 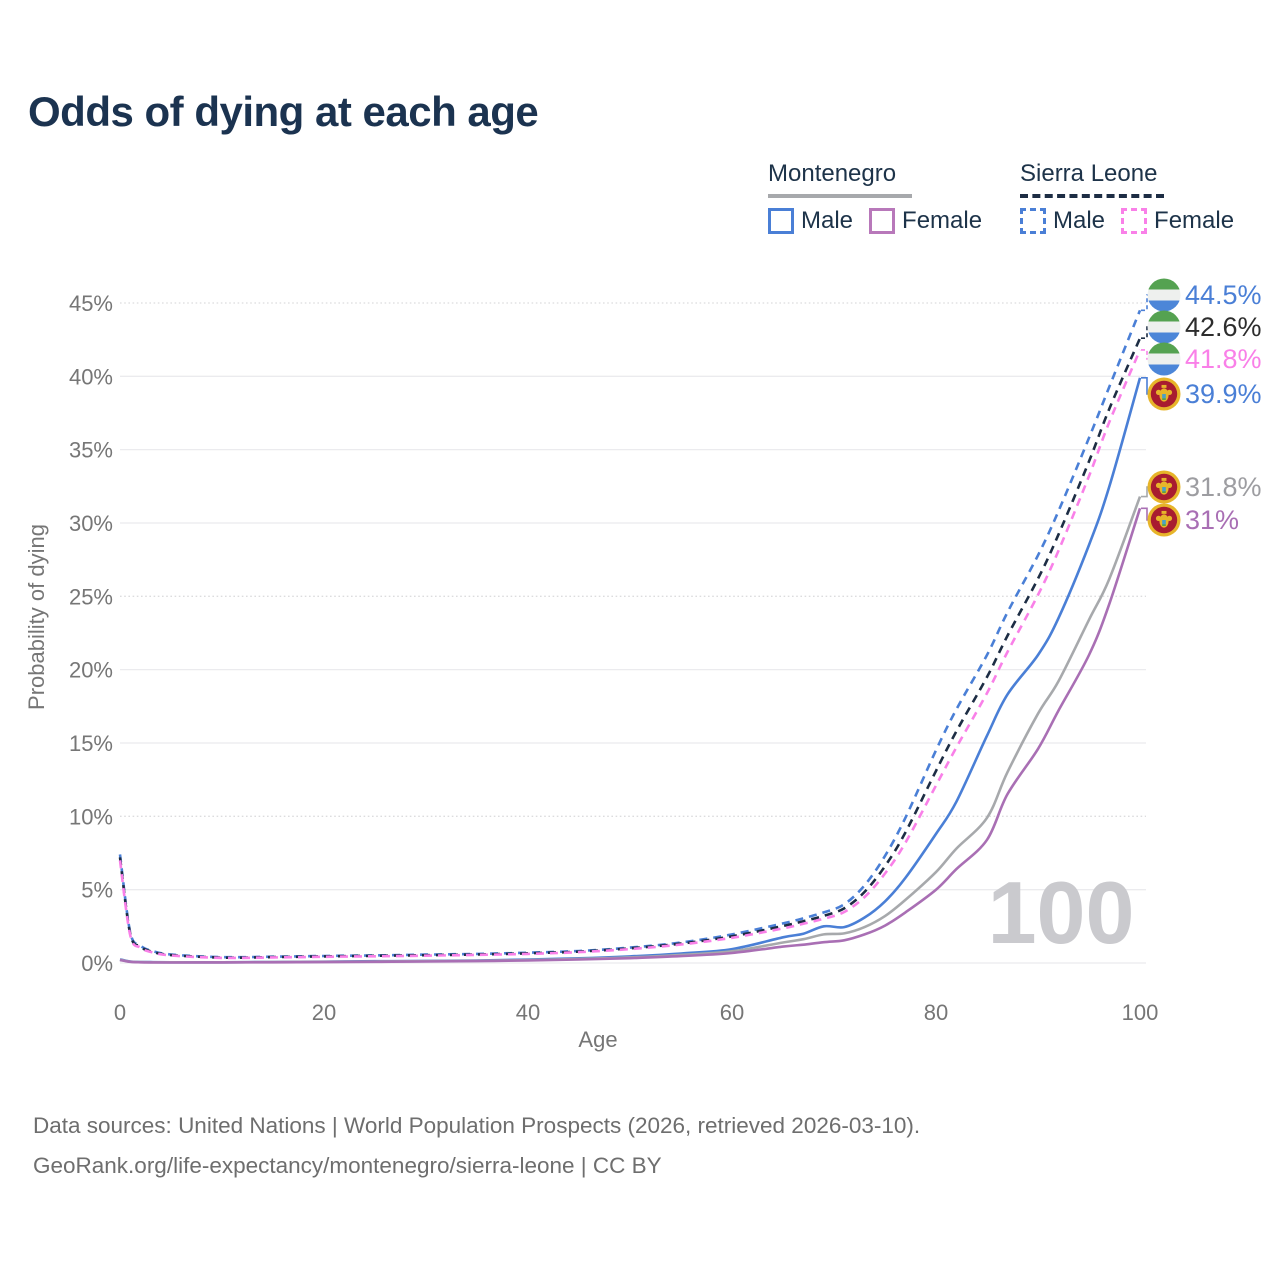 I want to click on x-tick-label-0: 0, so click(x=120, y=1012).